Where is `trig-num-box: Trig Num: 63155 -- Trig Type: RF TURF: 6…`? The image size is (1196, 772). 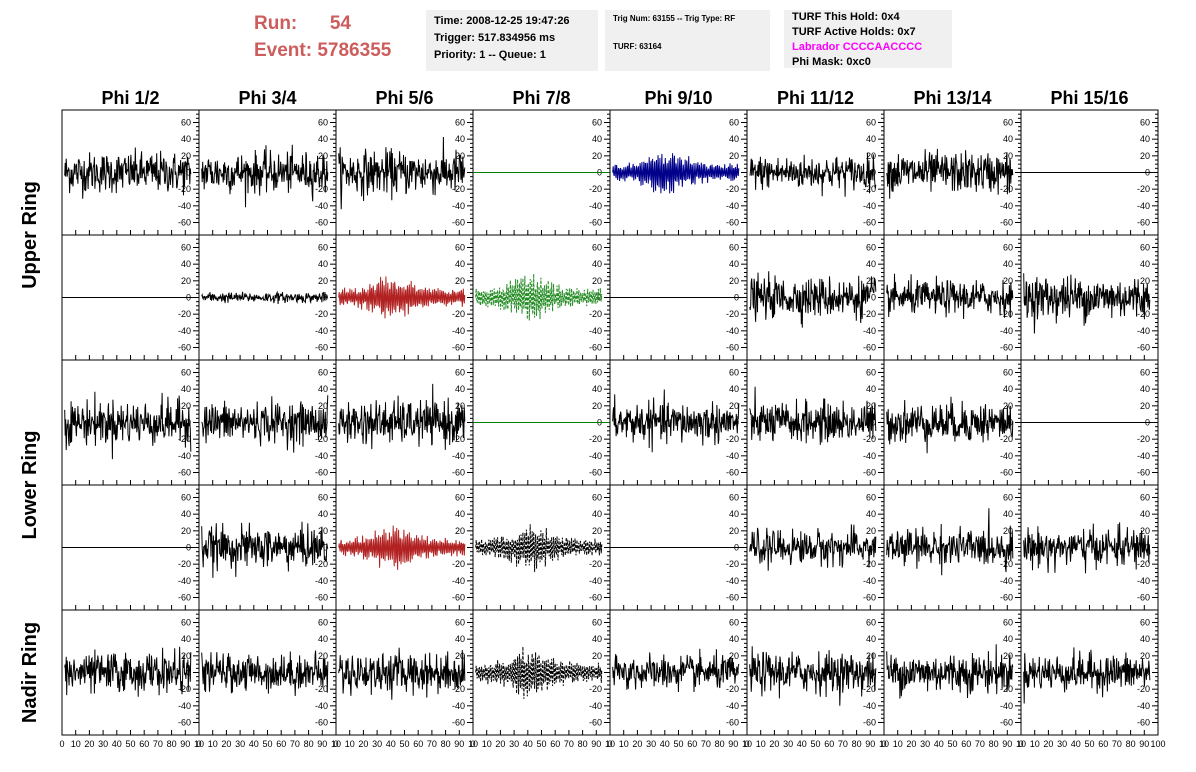
trig-num-box: Trig Num: 63155 -- Trig Type: RF TURF: 6… is located at coordinates (687, 40).